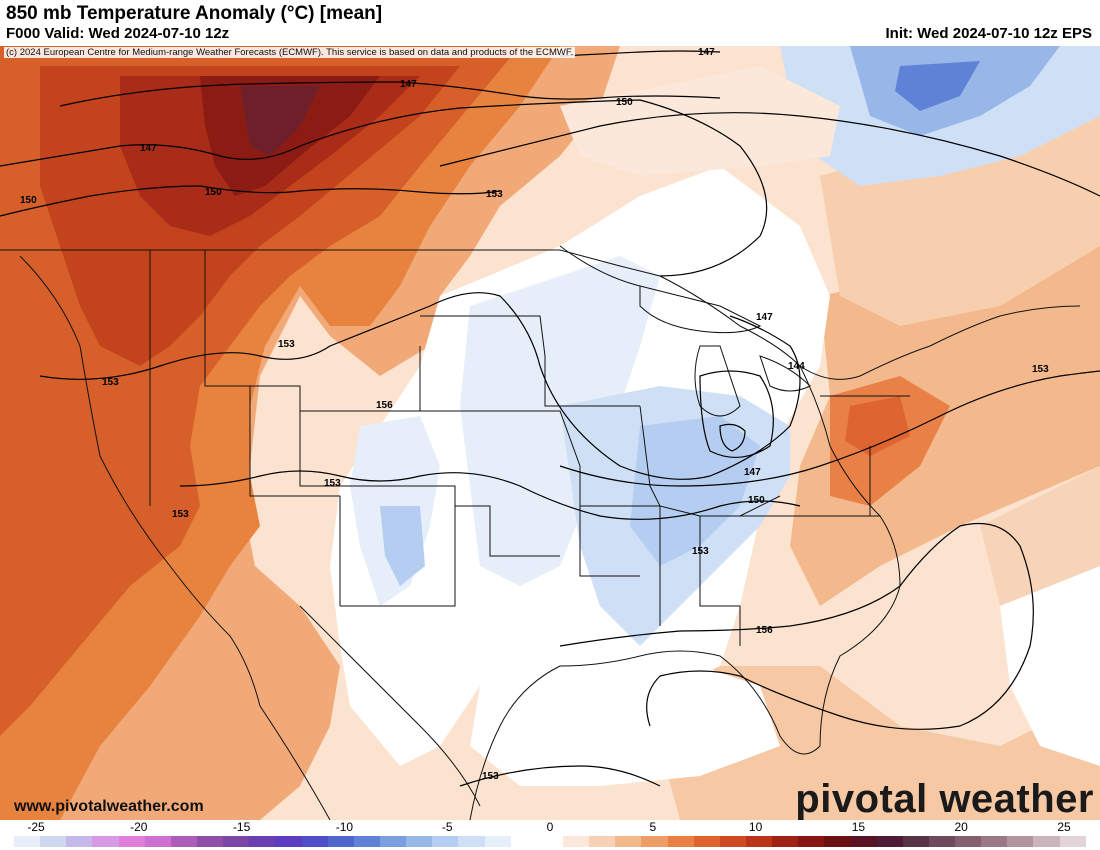  I want to click on colorbar-tick-label: 10, so click(755, 827).